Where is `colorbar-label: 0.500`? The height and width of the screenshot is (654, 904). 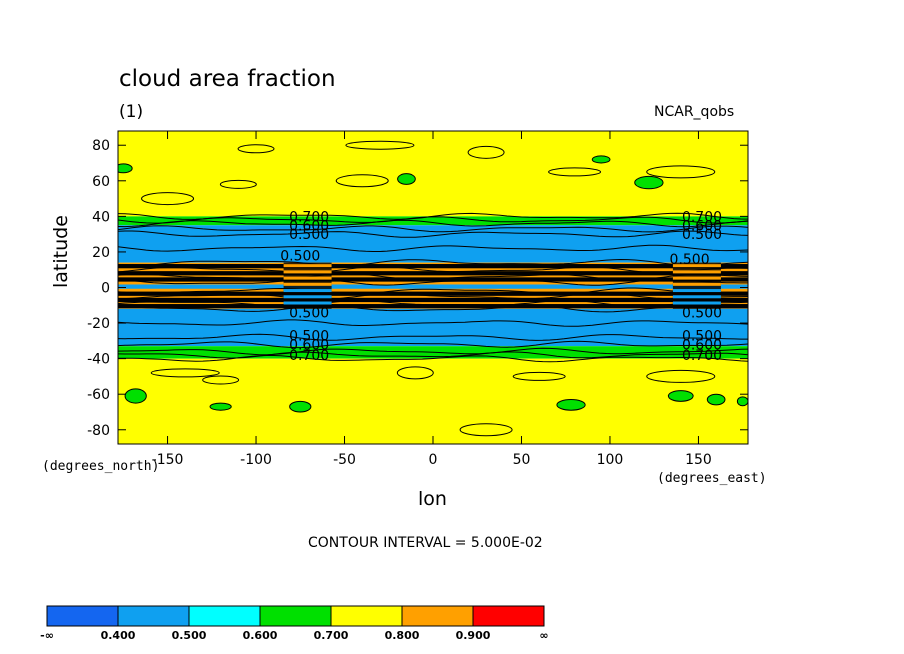 colorbar-label: 0.500 is located at coordinates (189, 635).